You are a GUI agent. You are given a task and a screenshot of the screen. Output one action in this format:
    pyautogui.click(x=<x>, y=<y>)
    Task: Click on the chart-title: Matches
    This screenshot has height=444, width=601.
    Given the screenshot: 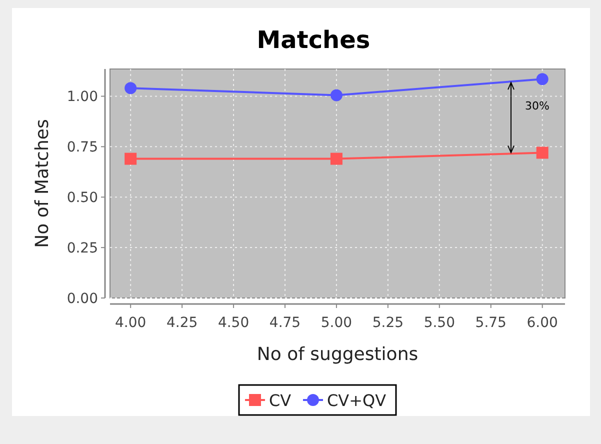 What is the action you would take?
    pyautogui.click(x=313, y=40)
    